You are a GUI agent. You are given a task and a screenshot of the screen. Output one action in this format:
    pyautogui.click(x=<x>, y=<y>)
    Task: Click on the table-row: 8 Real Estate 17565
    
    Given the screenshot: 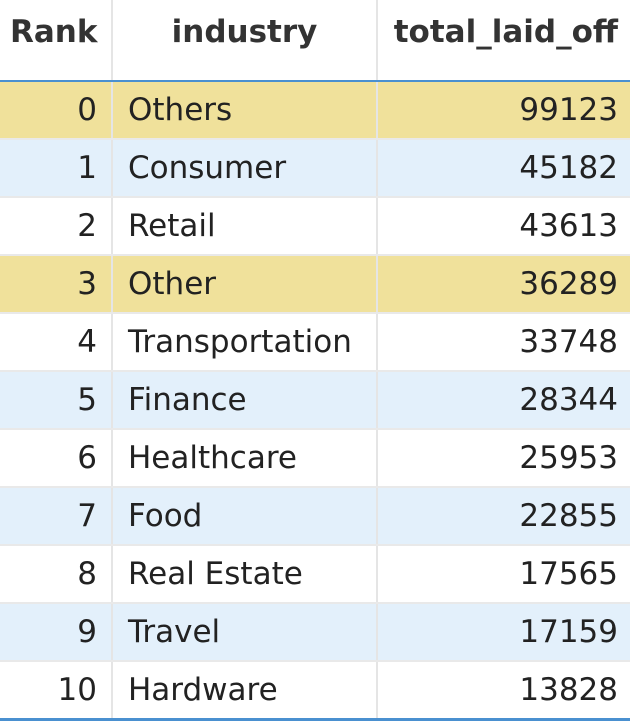 What is the action you would take?
    pyautogui.click(x=315, y=574)
    